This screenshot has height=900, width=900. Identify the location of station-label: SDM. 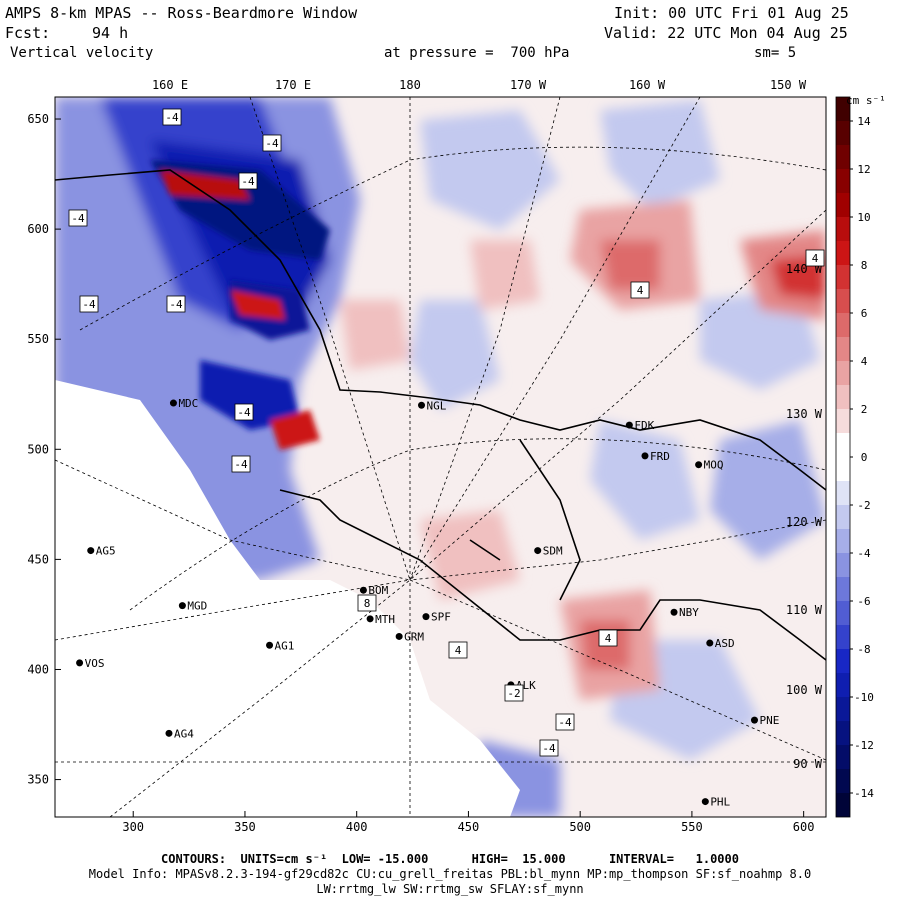
(553, 551).